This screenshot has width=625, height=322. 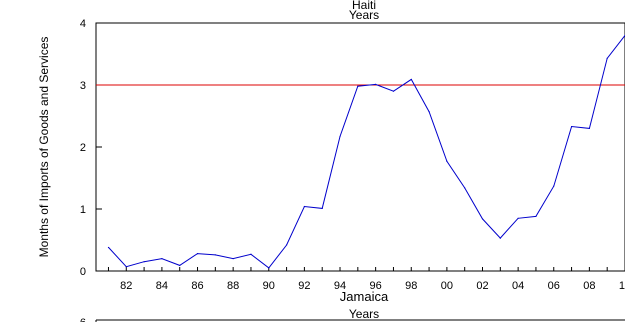 I want to click on jamaica-chart-title: Jamaica, so click(x=364, y=296).